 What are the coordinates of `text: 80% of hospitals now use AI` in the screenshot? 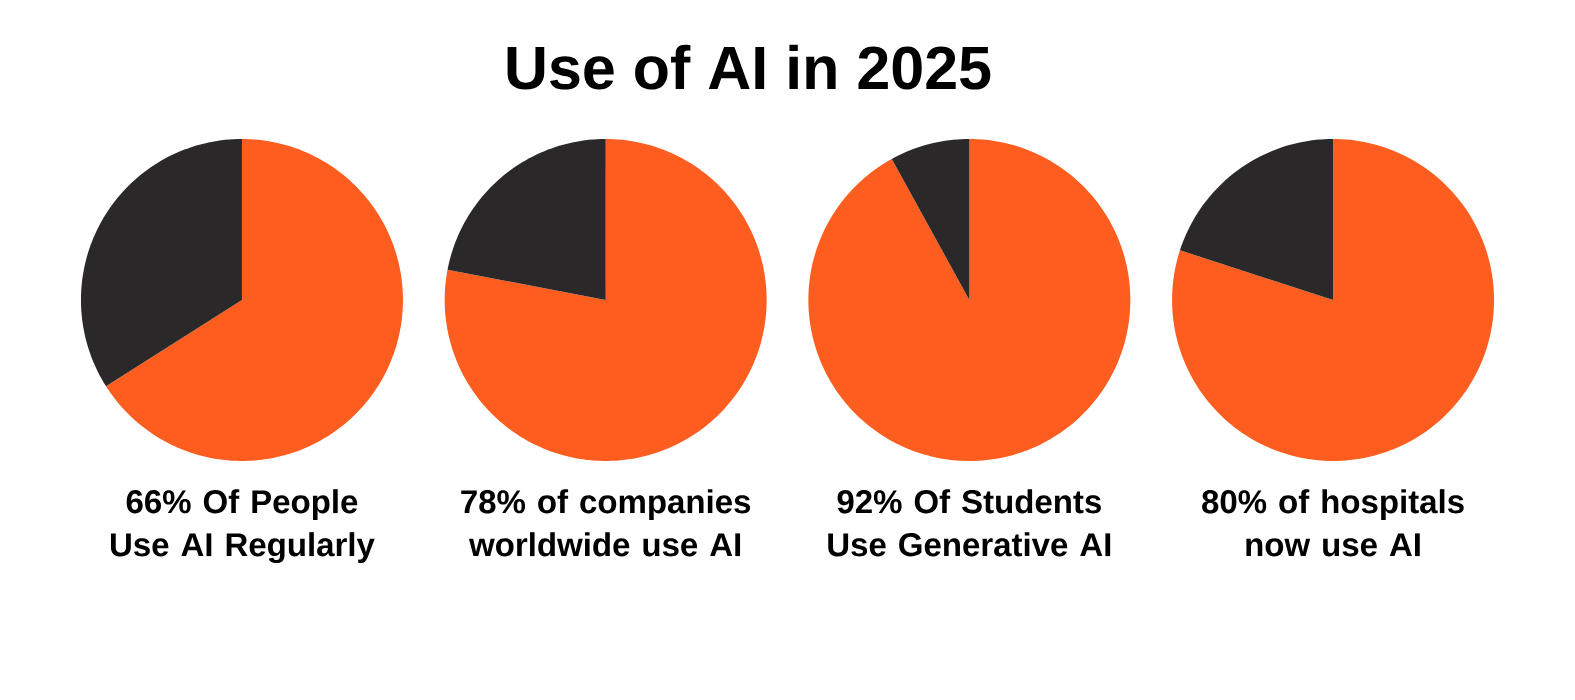 It's located at (1333, 523).